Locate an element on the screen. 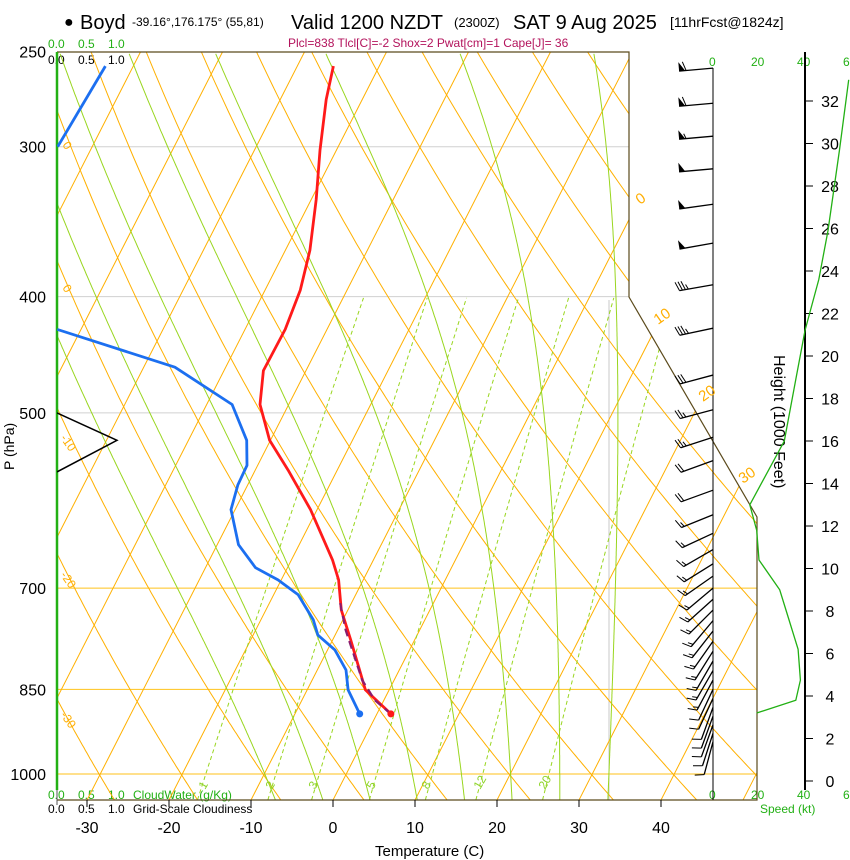 This screenshot has width=850, height=860. temperature-line is located at coordinates (325, 390).